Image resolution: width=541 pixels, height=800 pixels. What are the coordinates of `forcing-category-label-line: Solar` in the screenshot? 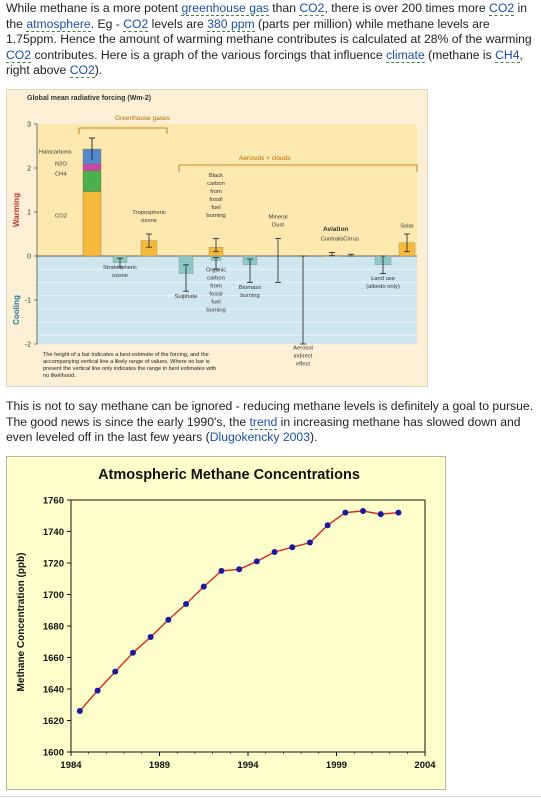 It's located at (407, 226).